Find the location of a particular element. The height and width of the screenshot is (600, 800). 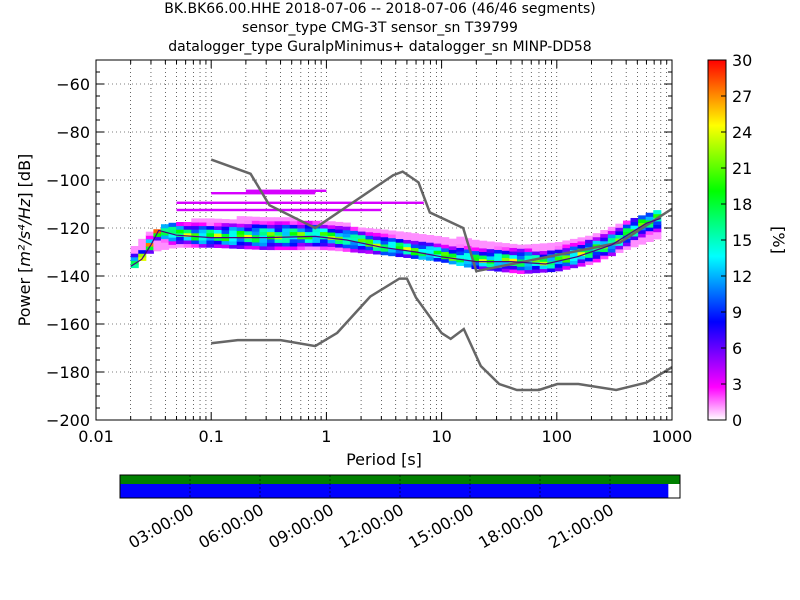

y-axis-label-prefix: Power [ is located at coordinates (24, 297).